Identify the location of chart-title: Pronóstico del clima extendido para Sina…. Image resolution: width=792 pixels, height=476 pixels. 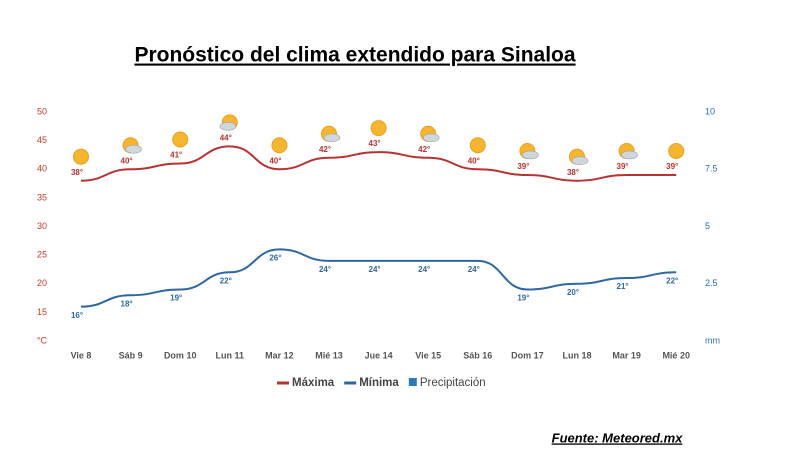
(354, 55).